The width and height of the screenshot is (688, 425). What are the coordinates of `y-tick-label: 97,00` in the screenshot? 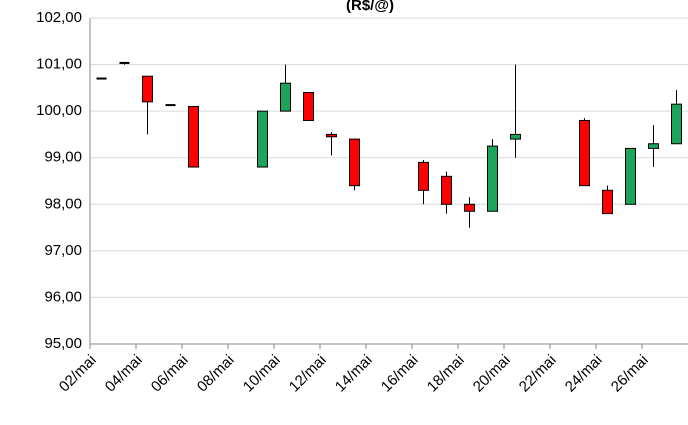 It's located at (63, 250).